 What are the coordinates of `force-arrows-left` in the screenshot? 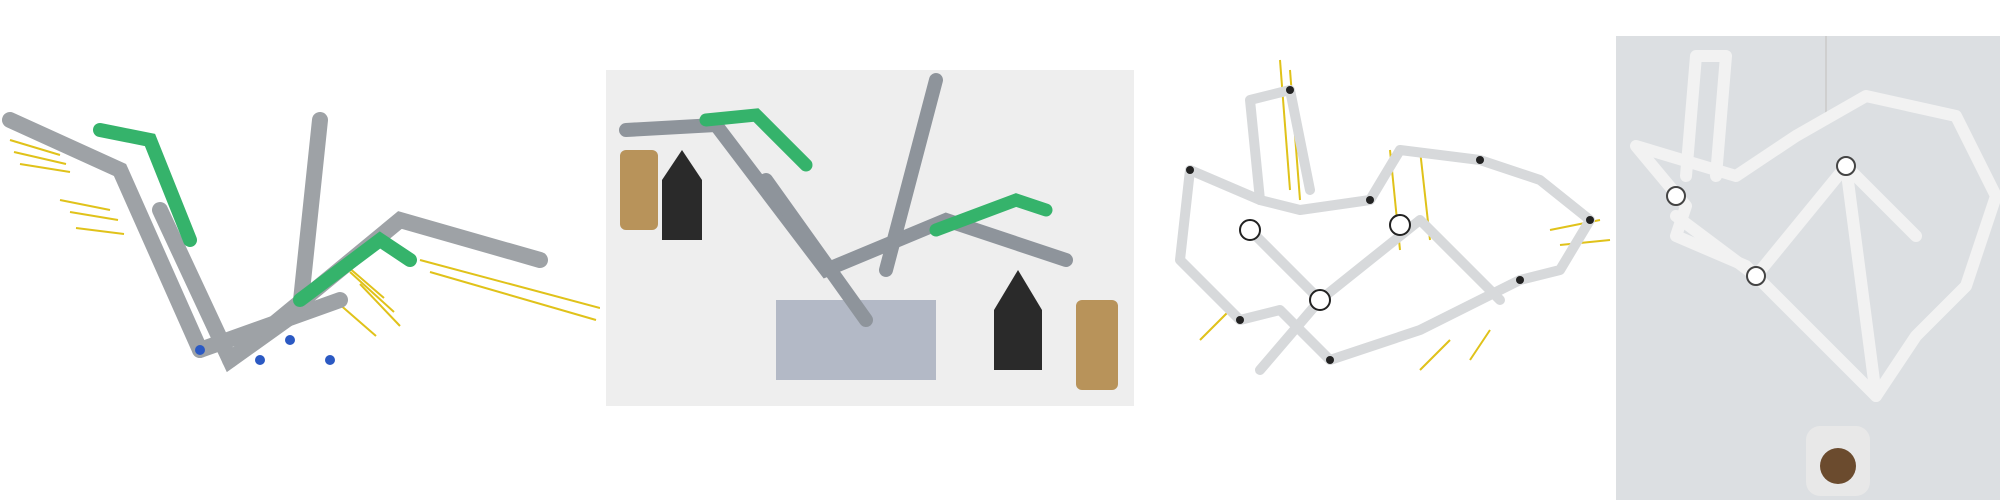 It's located at (67, 187).